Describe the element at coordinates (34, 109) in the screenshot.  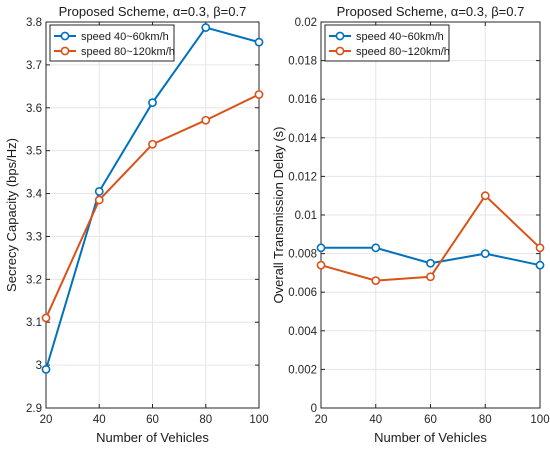
I see `y-tick-label: 3.6` at that location.